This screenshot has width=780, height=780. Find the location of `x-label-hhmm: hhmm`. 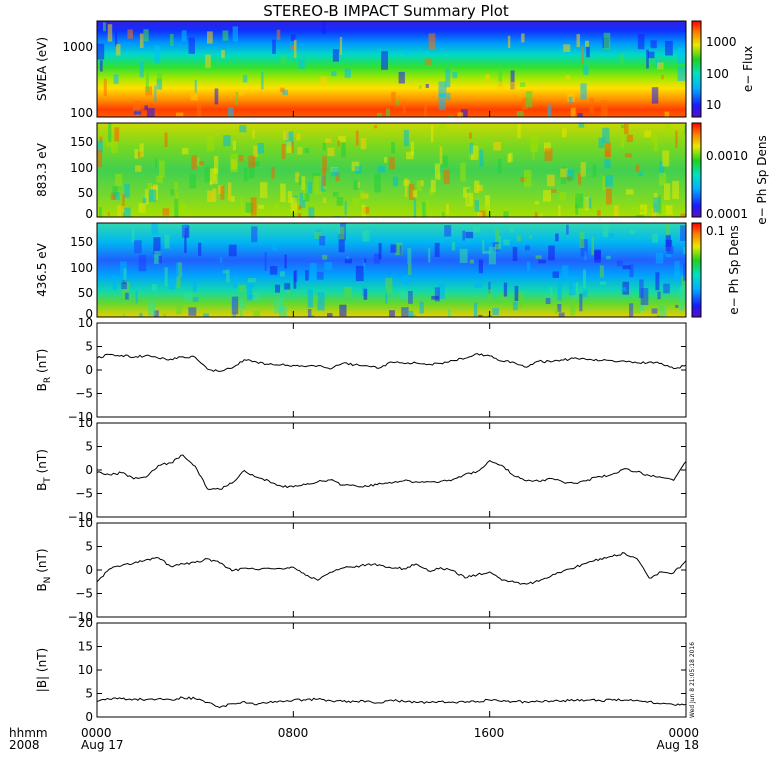

x-label-hhmm: hhmm is located at coordinates (28, 733).